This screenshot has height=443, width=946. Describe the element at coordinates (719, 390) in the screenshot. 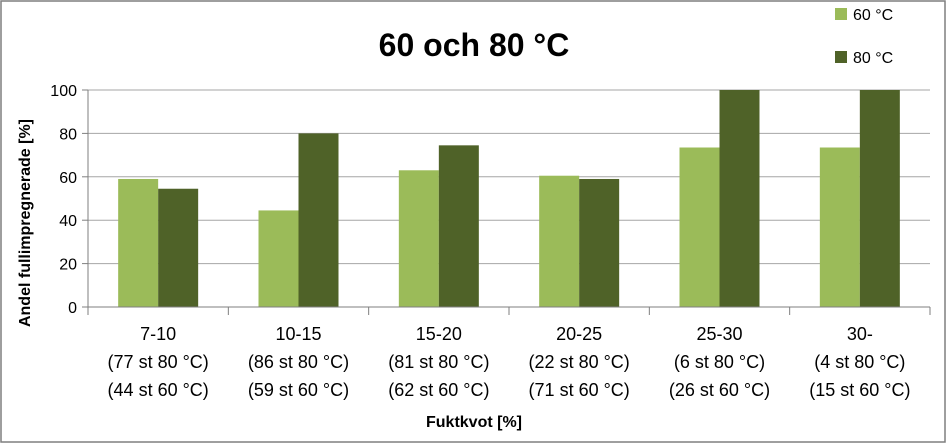

I see `x-category-label: (26 st 60 °C)` at that location.